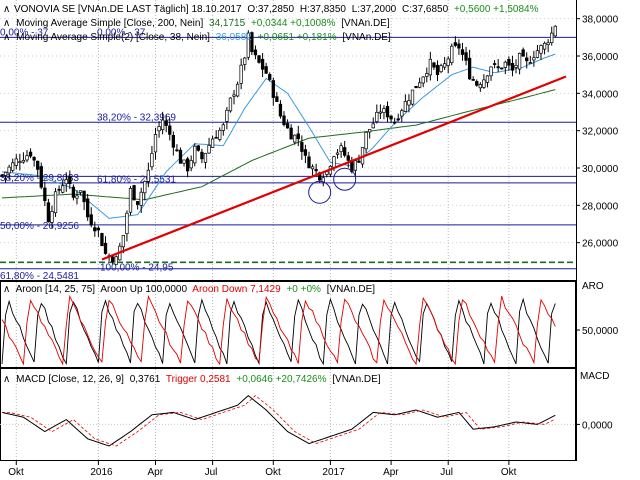  I want to click on x-tick-label-2: Apr, so click(155, 472).